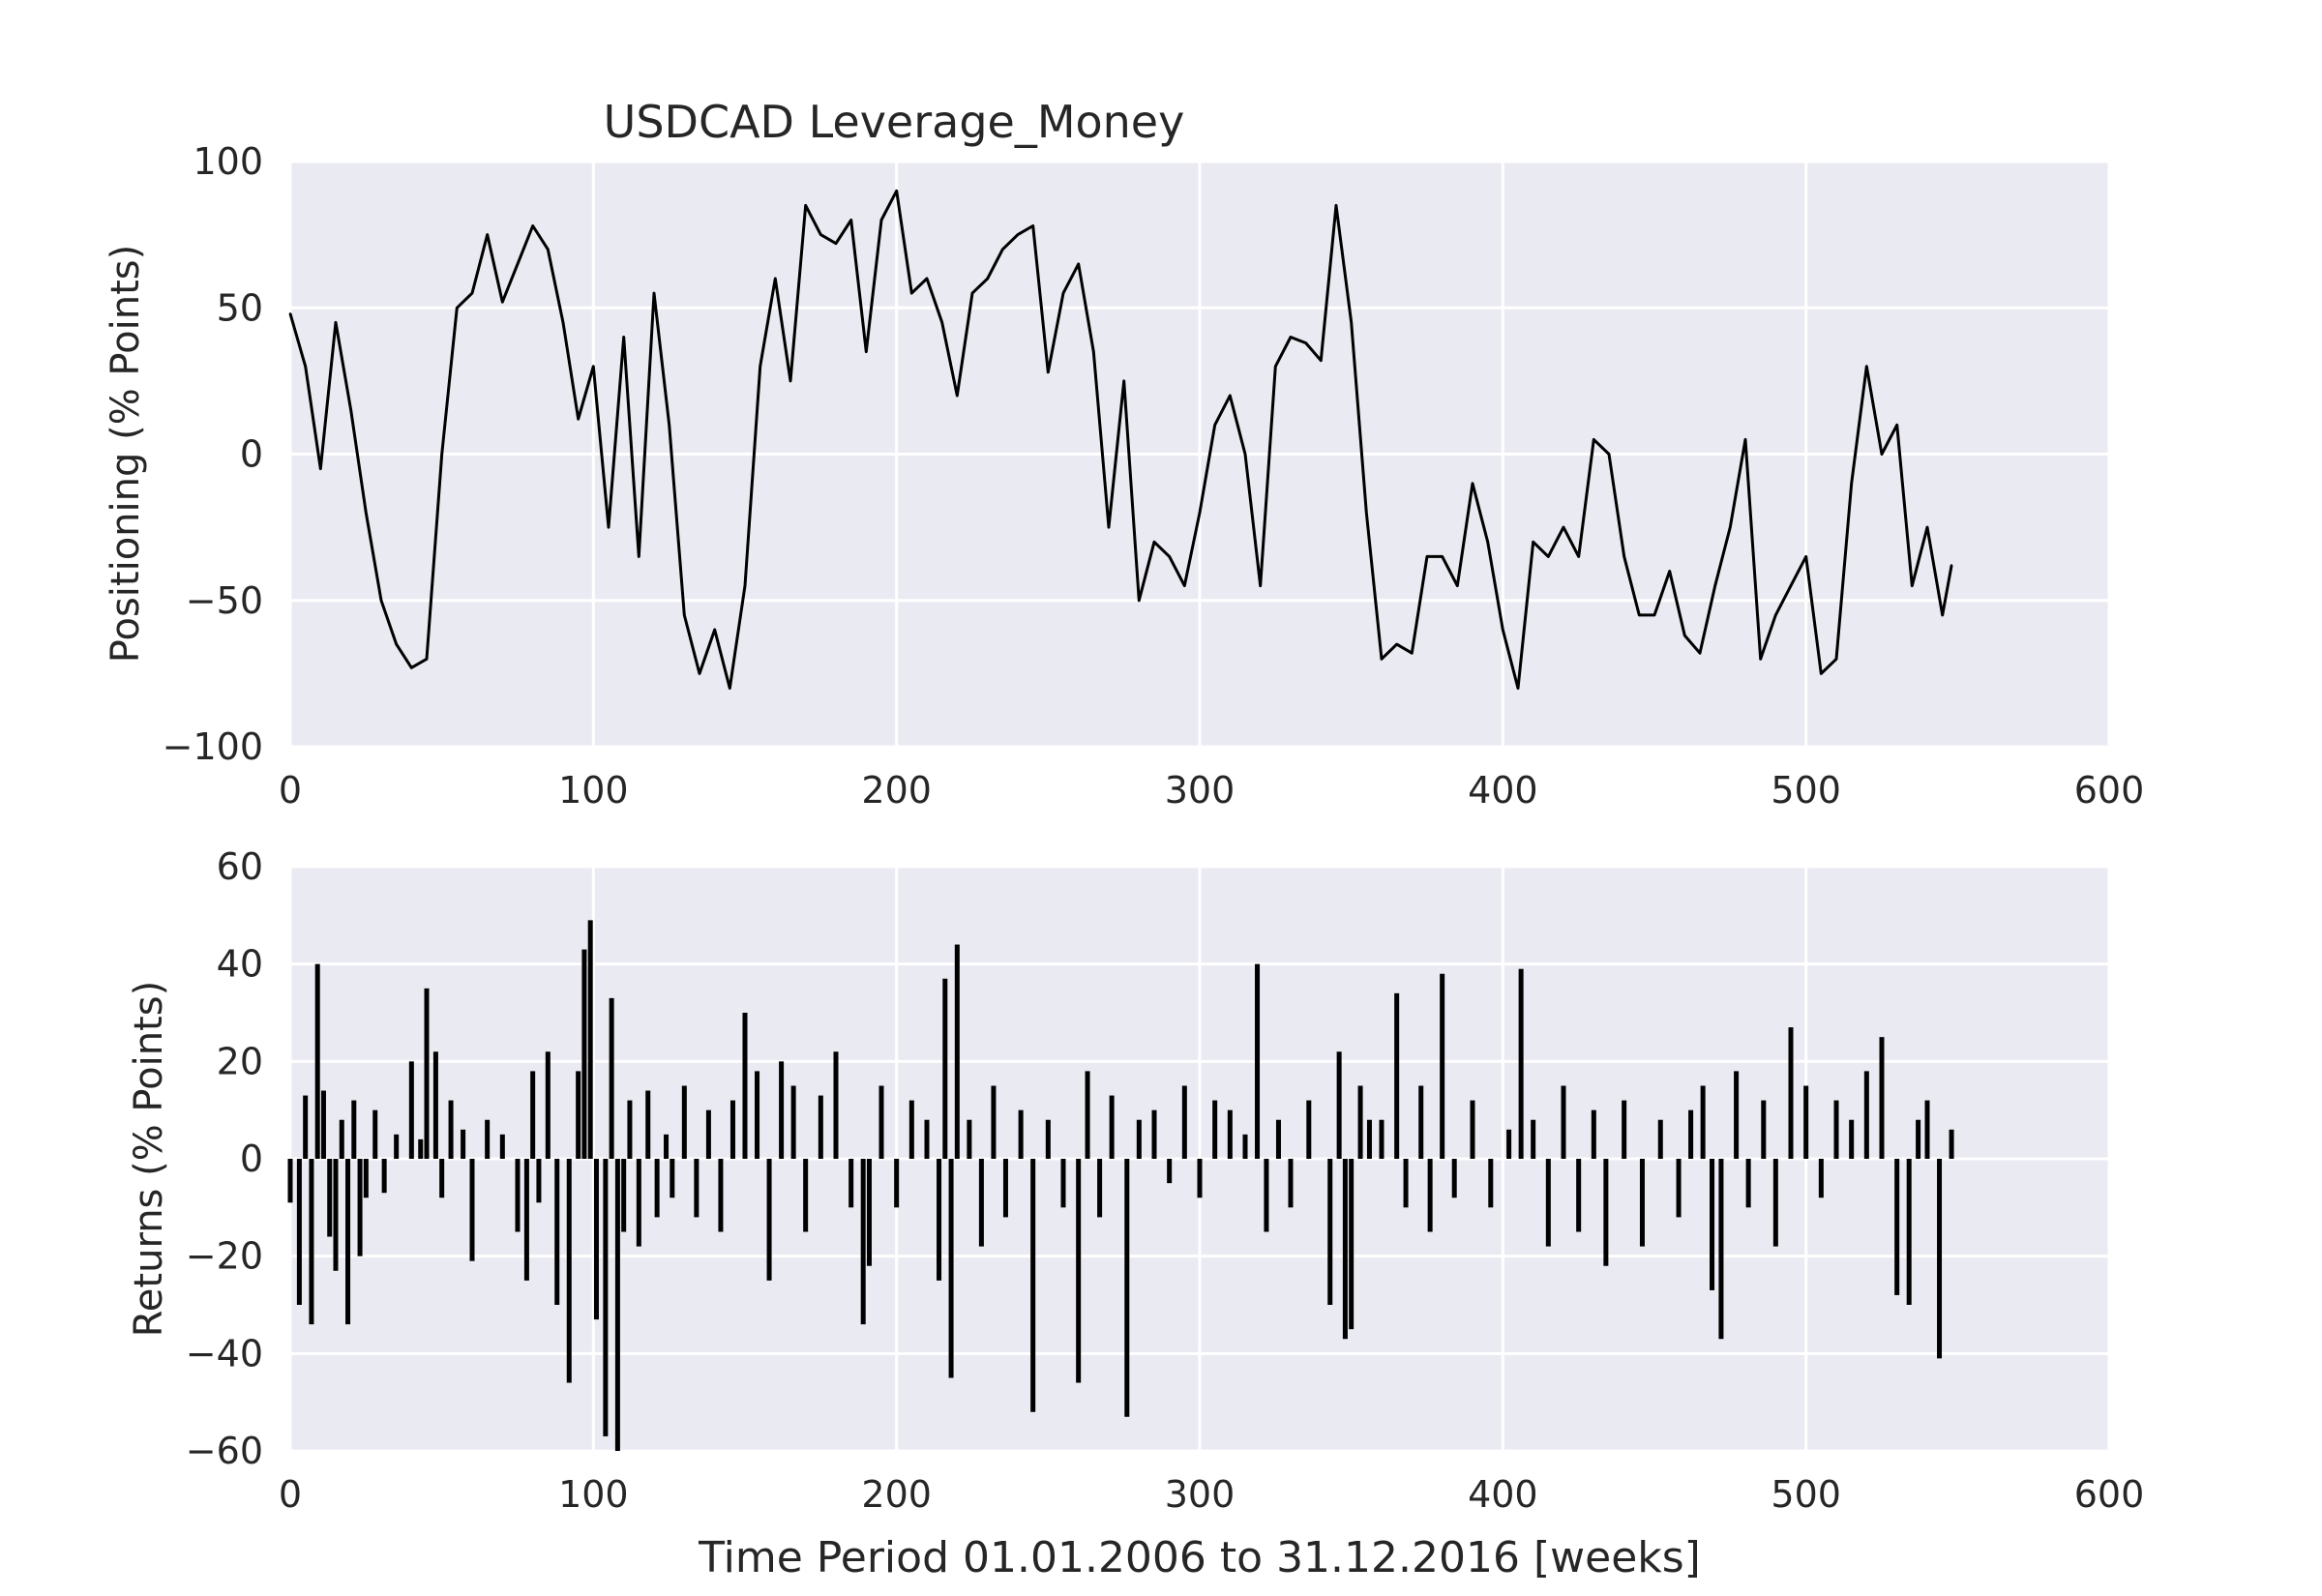 This screenshot has width=2322, height=1596. I want to click on positioning-y-axis-label: Positioning (% Points), so click(126, 454).